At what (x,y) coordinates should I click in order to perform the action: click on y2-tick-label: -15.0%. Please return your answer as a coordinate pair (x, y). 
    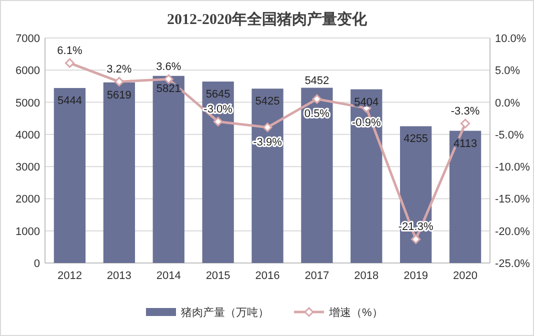
    Looking at the image, I should click on (512, 200).